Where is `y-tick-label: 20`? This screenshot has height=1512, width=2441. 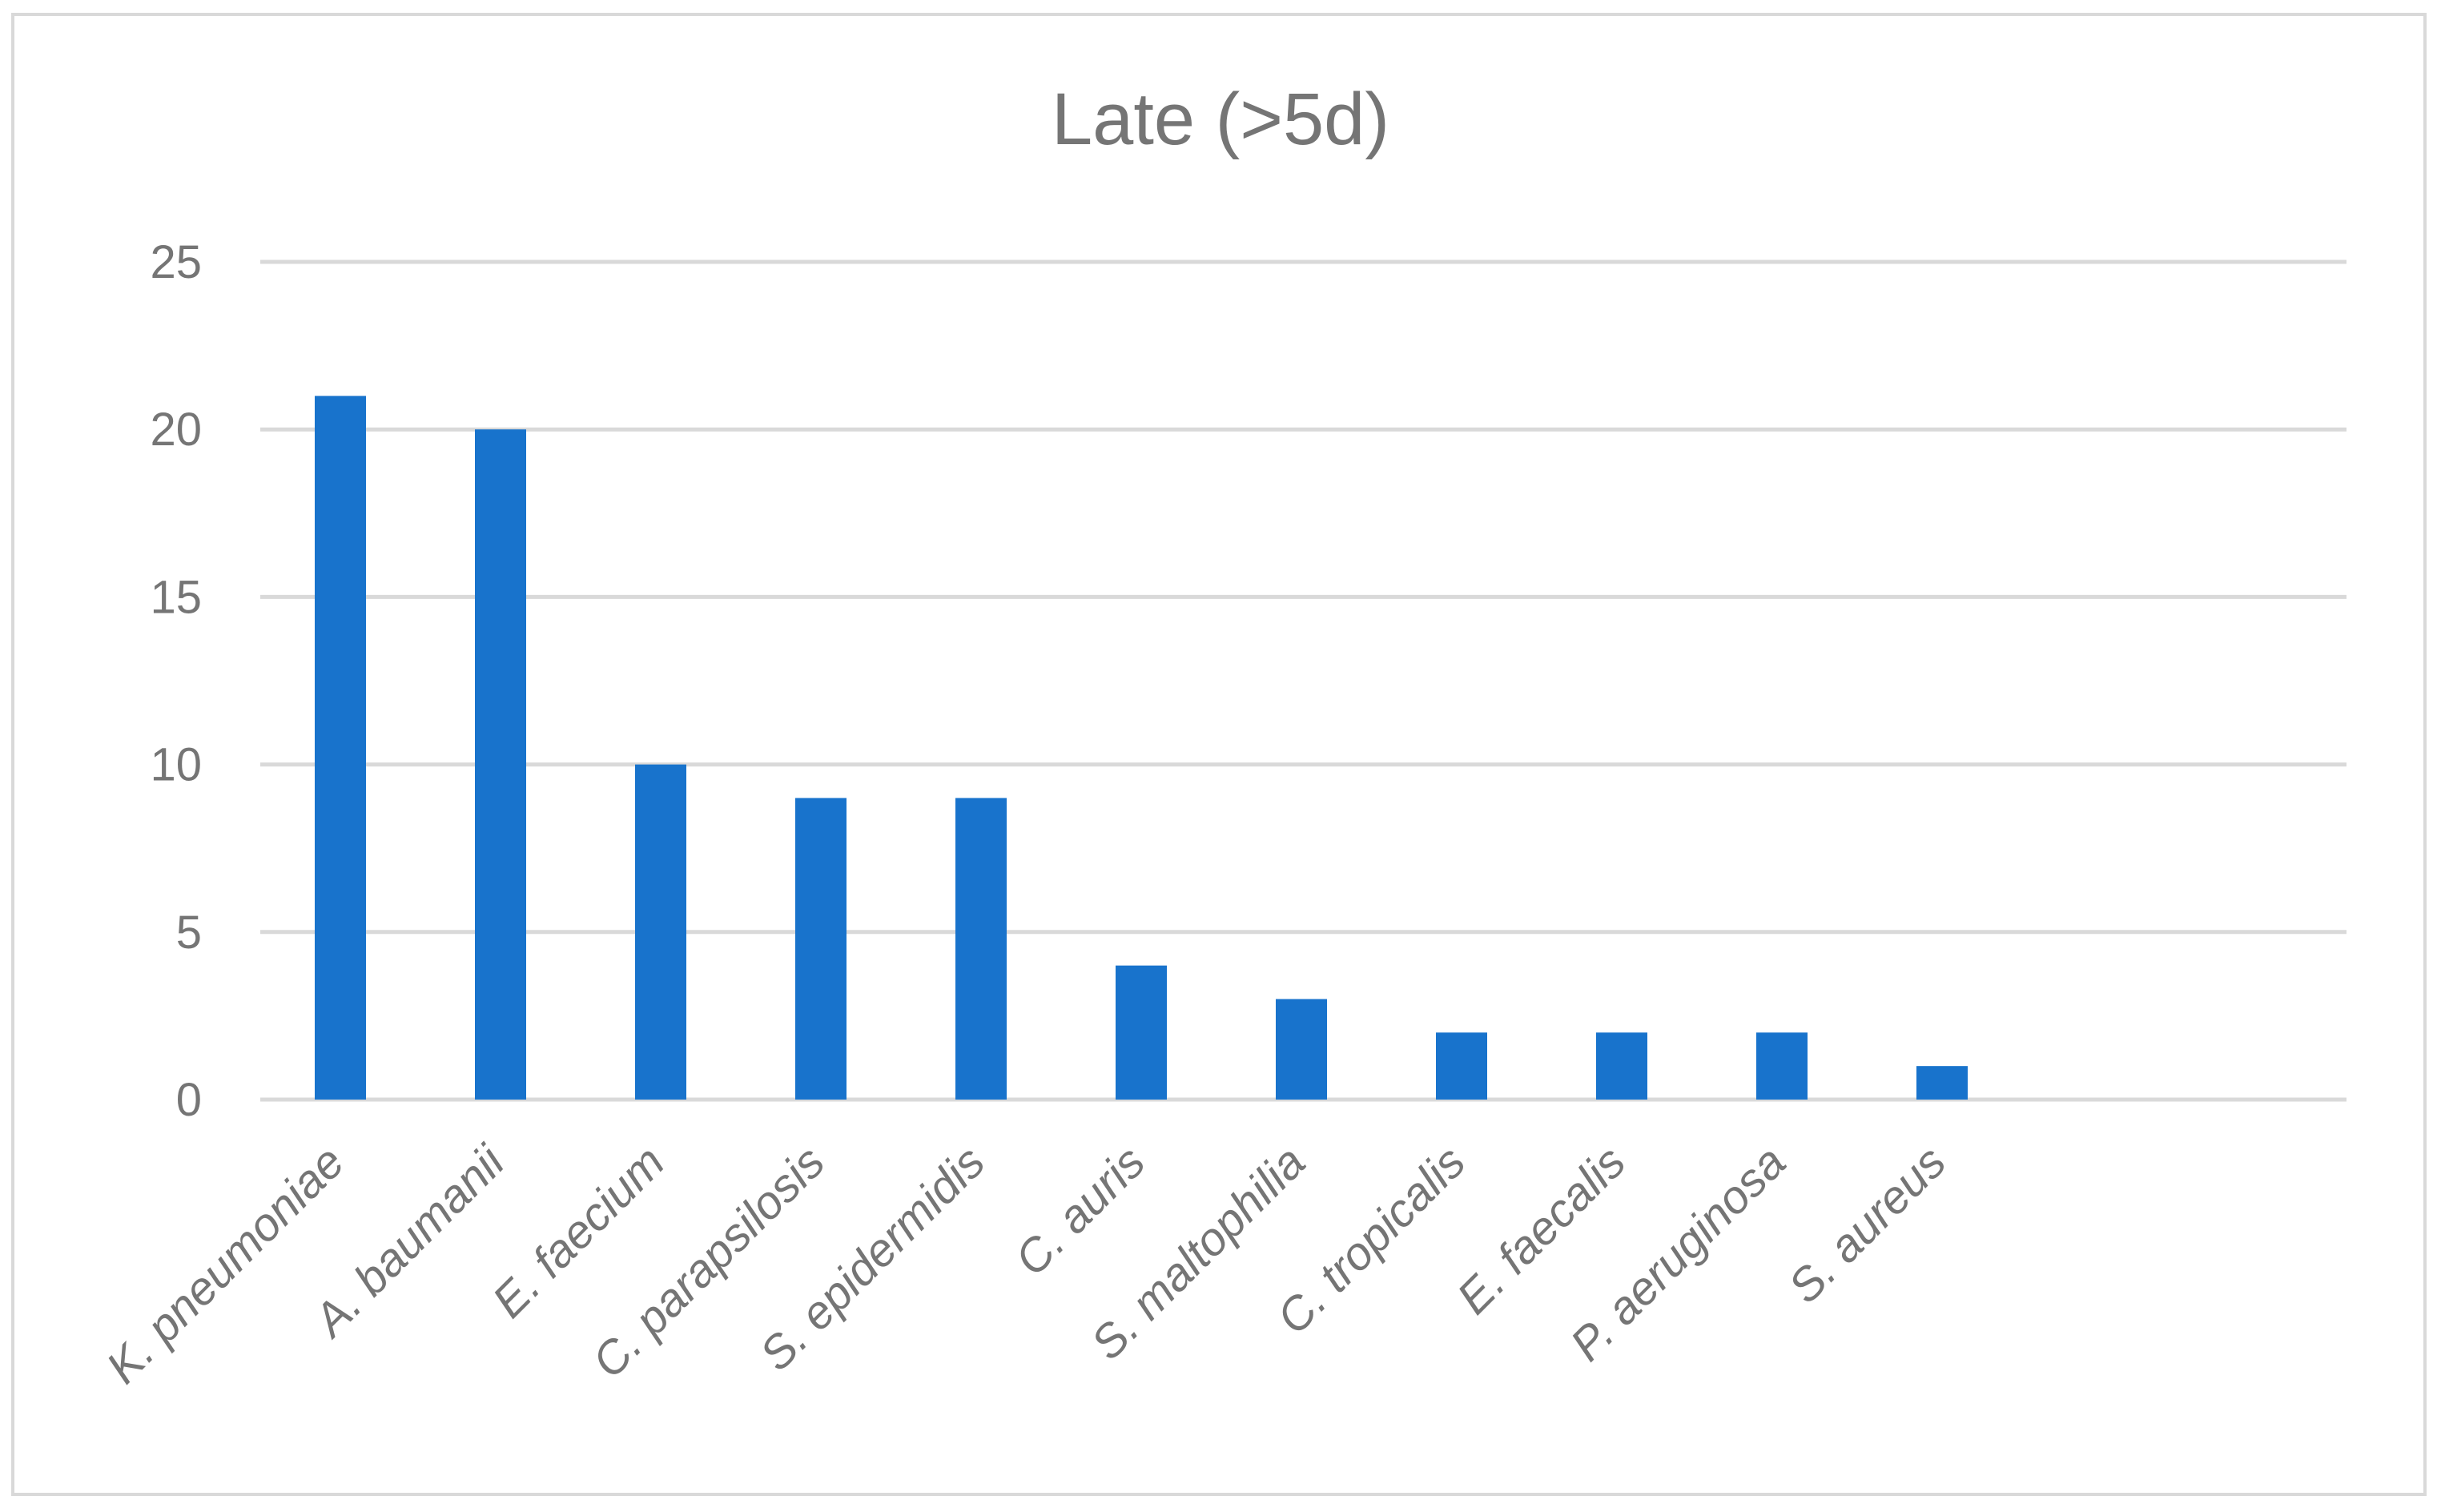
y-tick-label: 20 is located at coordinates (176, 430).